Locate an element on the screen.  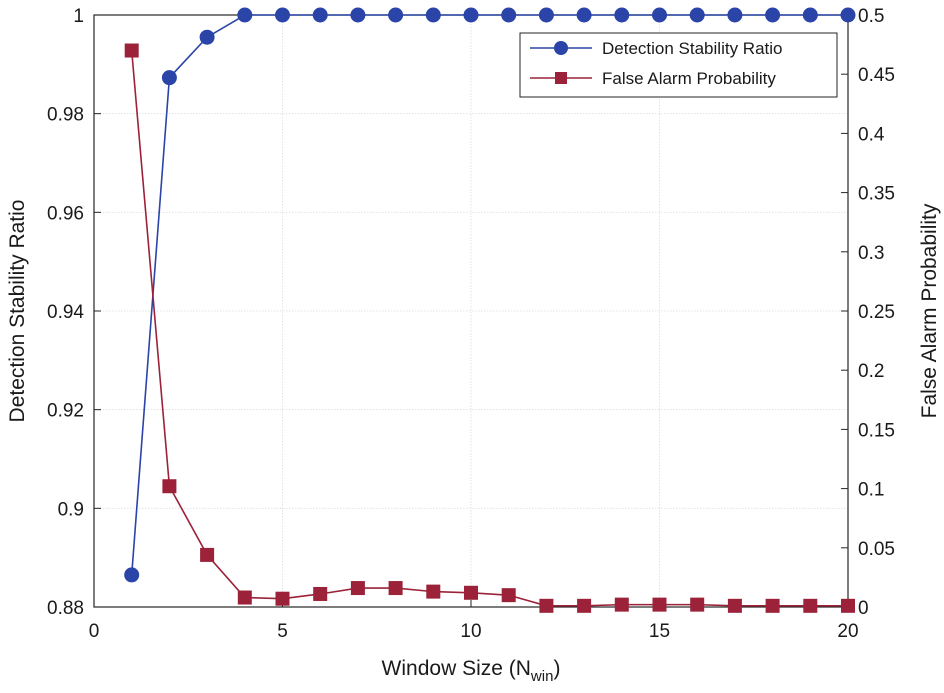
right-tick-label: 0.2 is located at coordinates (871, 371).